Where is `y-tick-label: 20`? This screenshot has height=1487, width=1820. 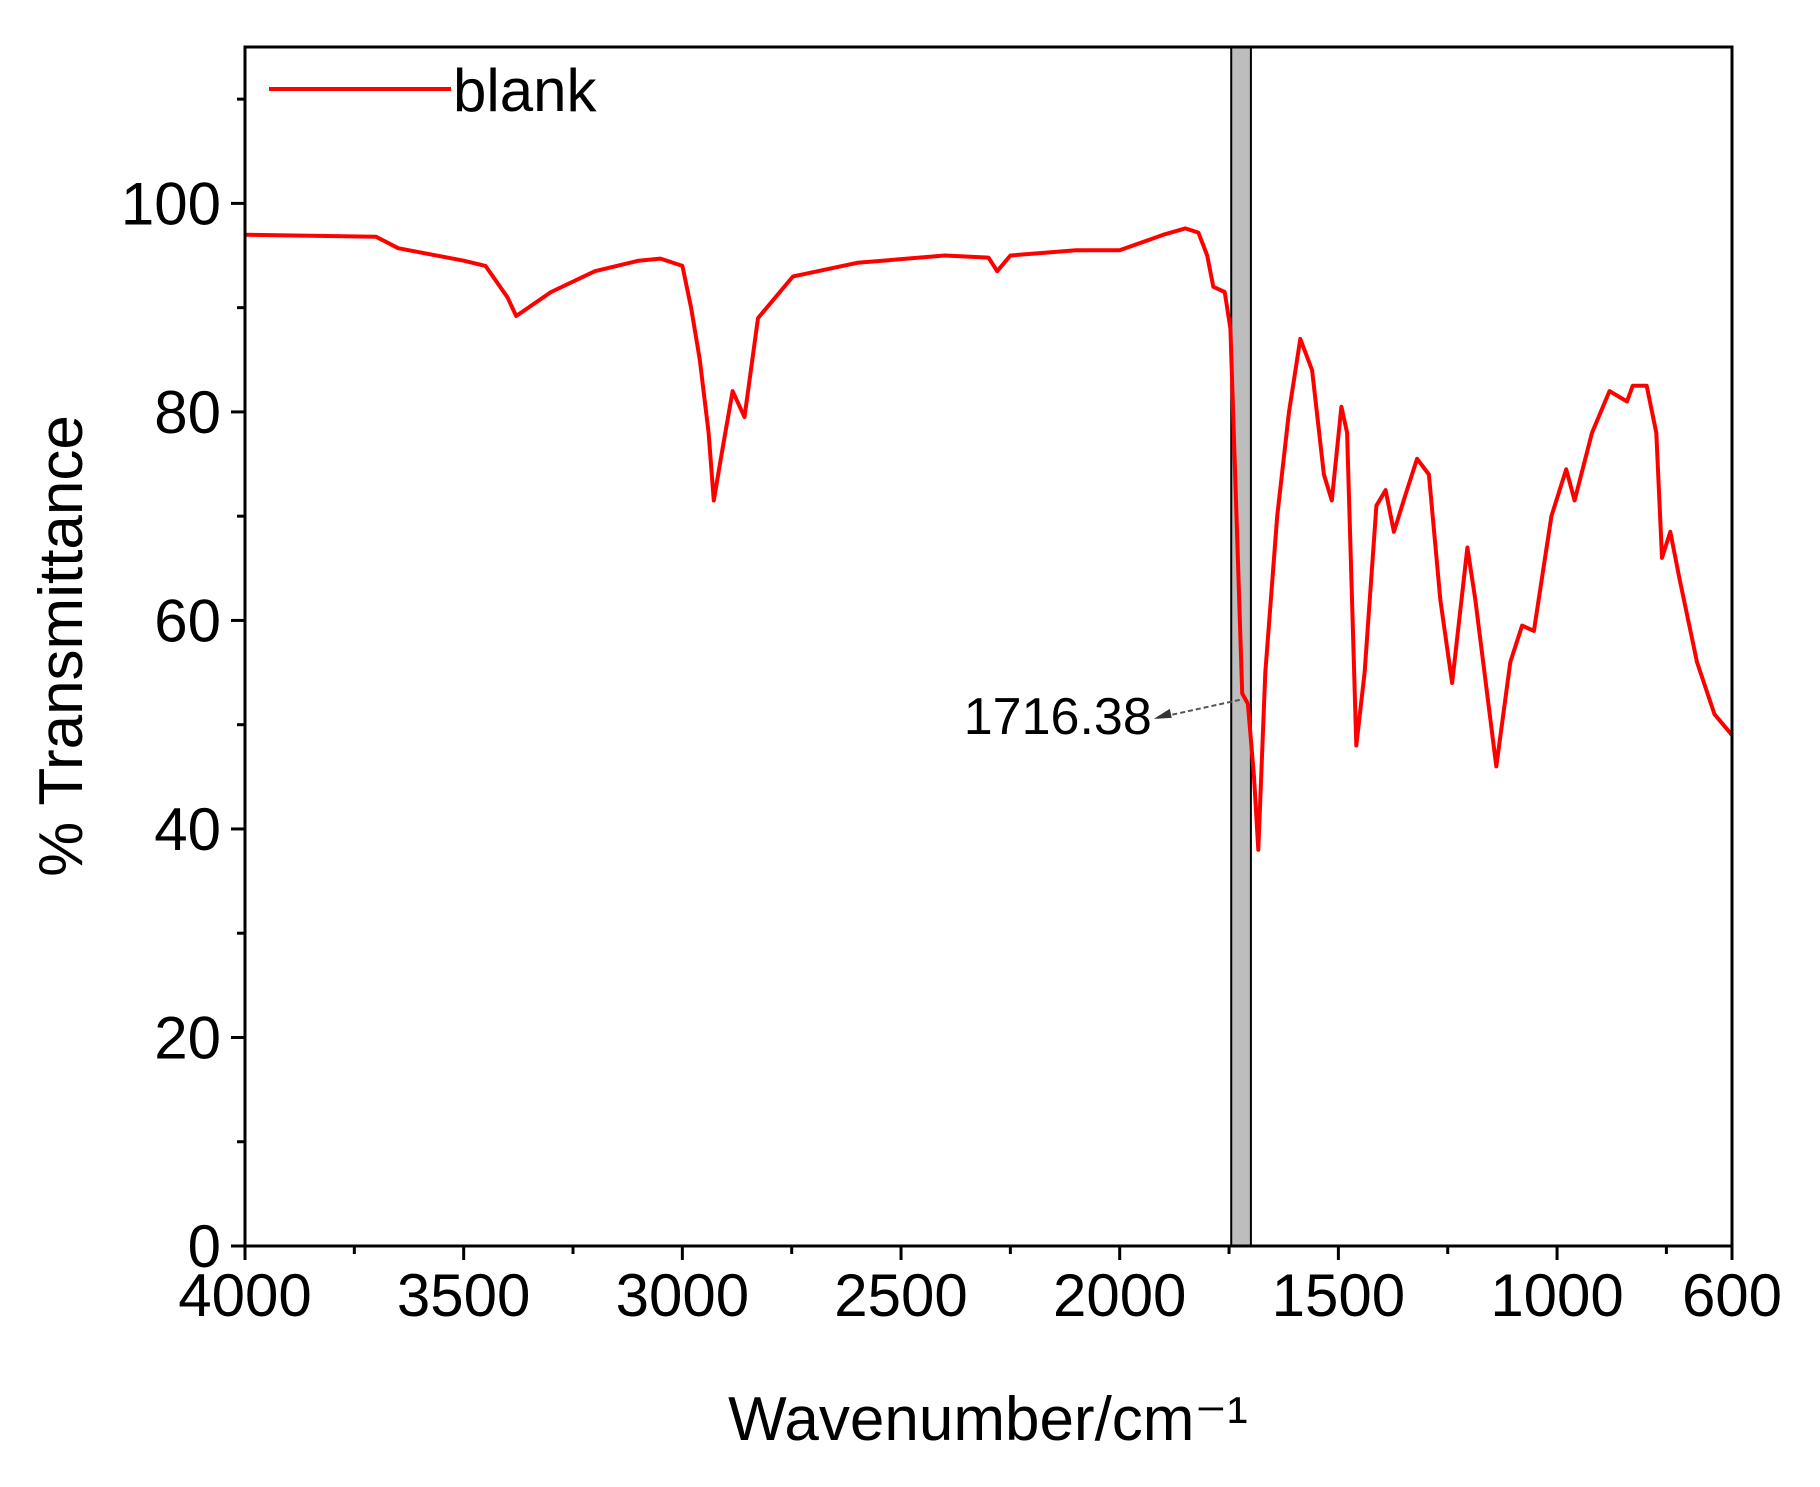
y-tick-label: 20 is located at coordinates (187, 1037).